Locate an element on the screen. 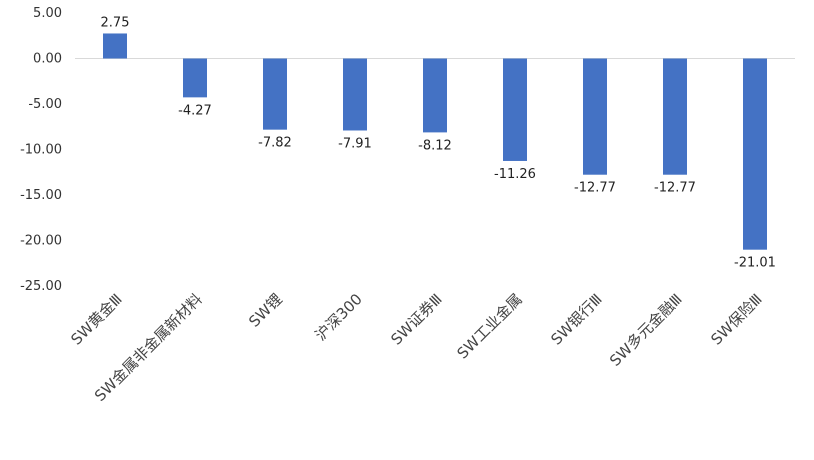 This screenshot has width=814, height=460. y-tick-label: 5.00 is located at coordinates (47, 13).